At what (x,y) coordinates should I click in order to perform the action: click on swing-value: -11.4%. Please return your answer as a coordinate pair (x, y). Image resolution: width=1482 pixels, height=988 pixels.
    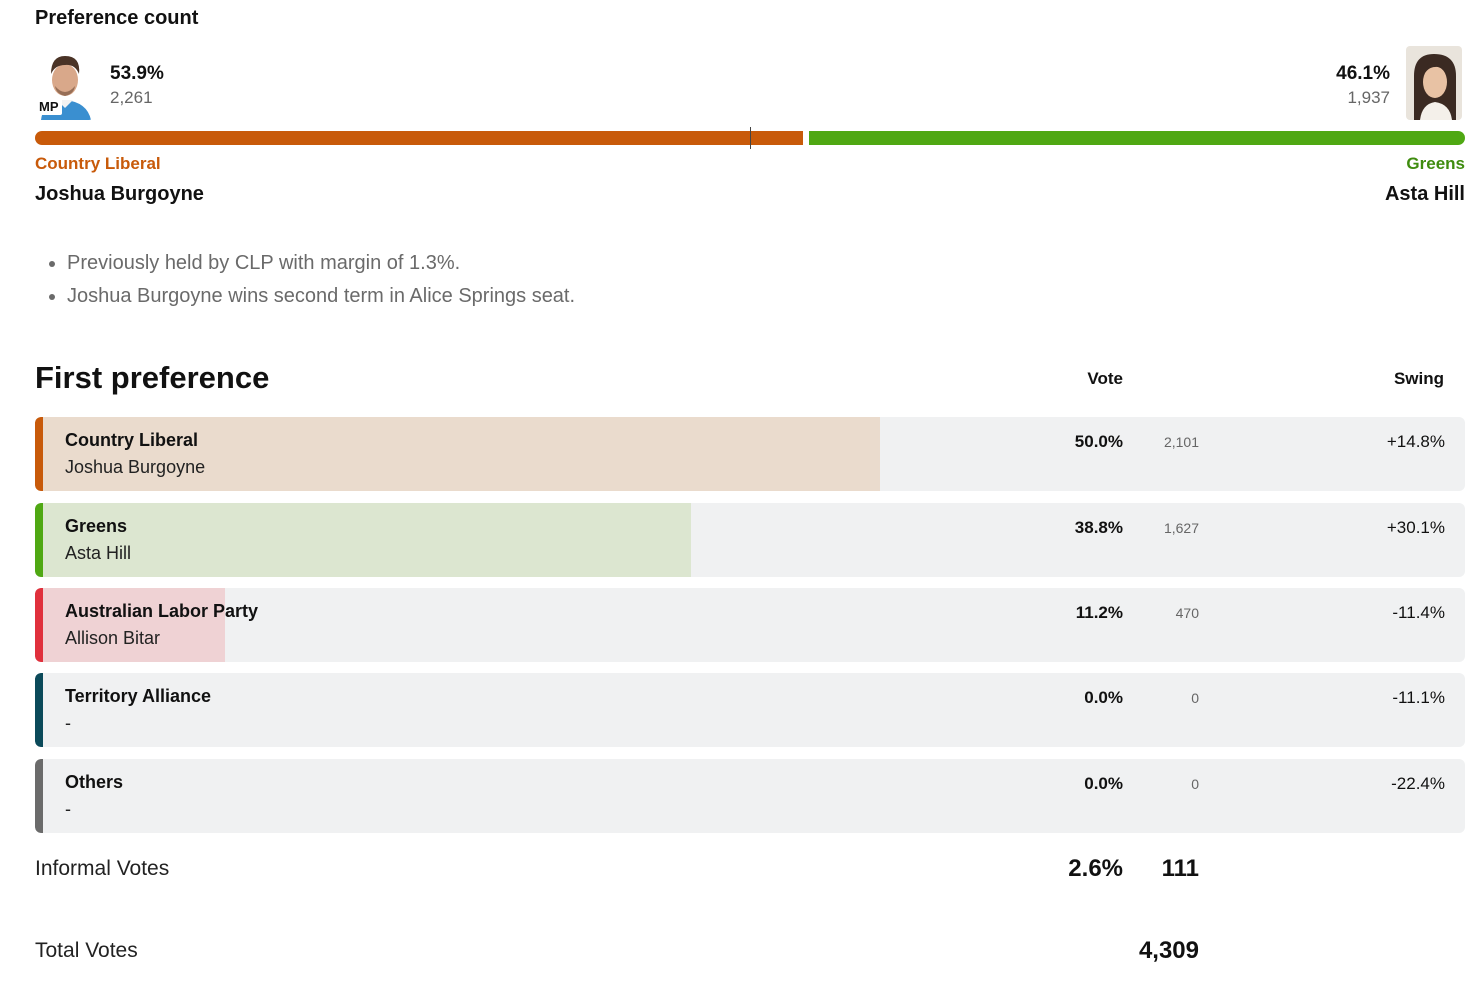
    Looking at the image, I should click on (1418, 612).